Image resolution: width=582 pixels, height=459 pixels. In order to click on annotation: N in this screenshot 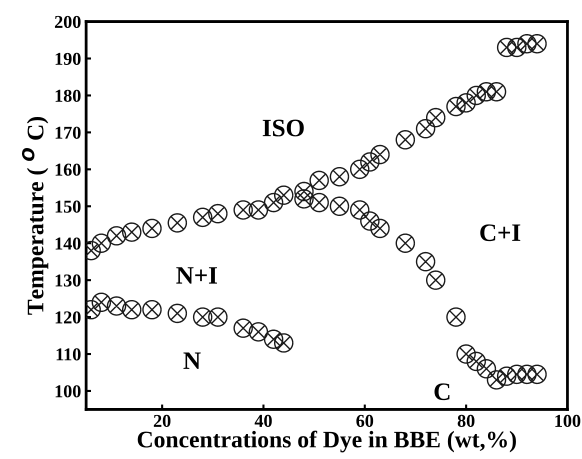, I will do `click(192, 360)`.